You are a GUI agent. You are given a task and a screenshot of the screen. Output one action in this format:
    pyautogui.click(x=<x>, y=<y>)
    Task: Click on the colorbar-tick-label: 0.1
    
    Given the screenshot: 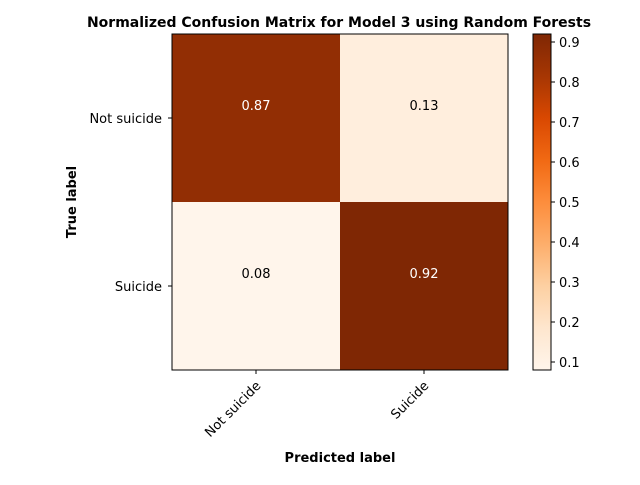 What is the action you would take?
    pyautogui.click(x=569, y=363)
    